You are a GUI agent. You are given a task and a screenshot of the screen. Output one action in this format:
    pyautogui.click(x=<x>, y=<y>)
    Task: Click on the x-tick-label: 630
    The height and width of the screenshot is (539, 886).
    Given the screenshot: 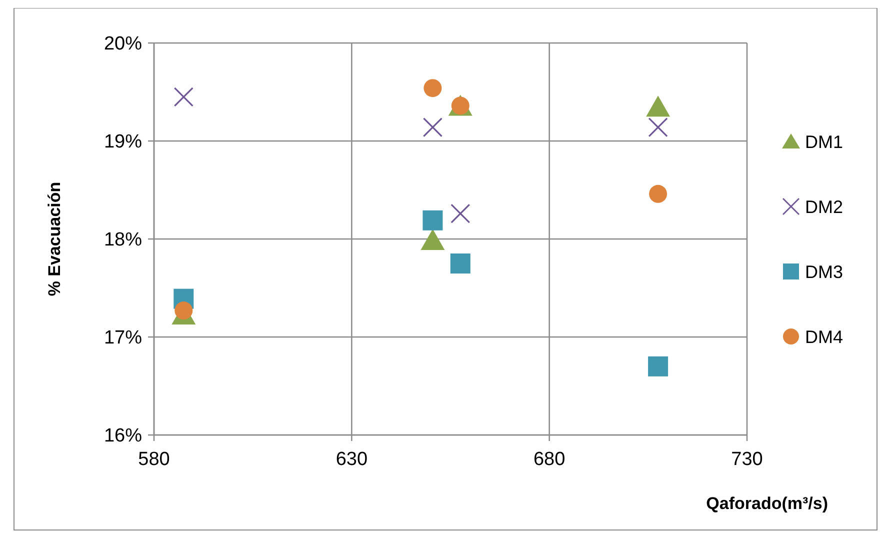 What is the action you would take?
    pyautogui.click(x=352, y=459)
    